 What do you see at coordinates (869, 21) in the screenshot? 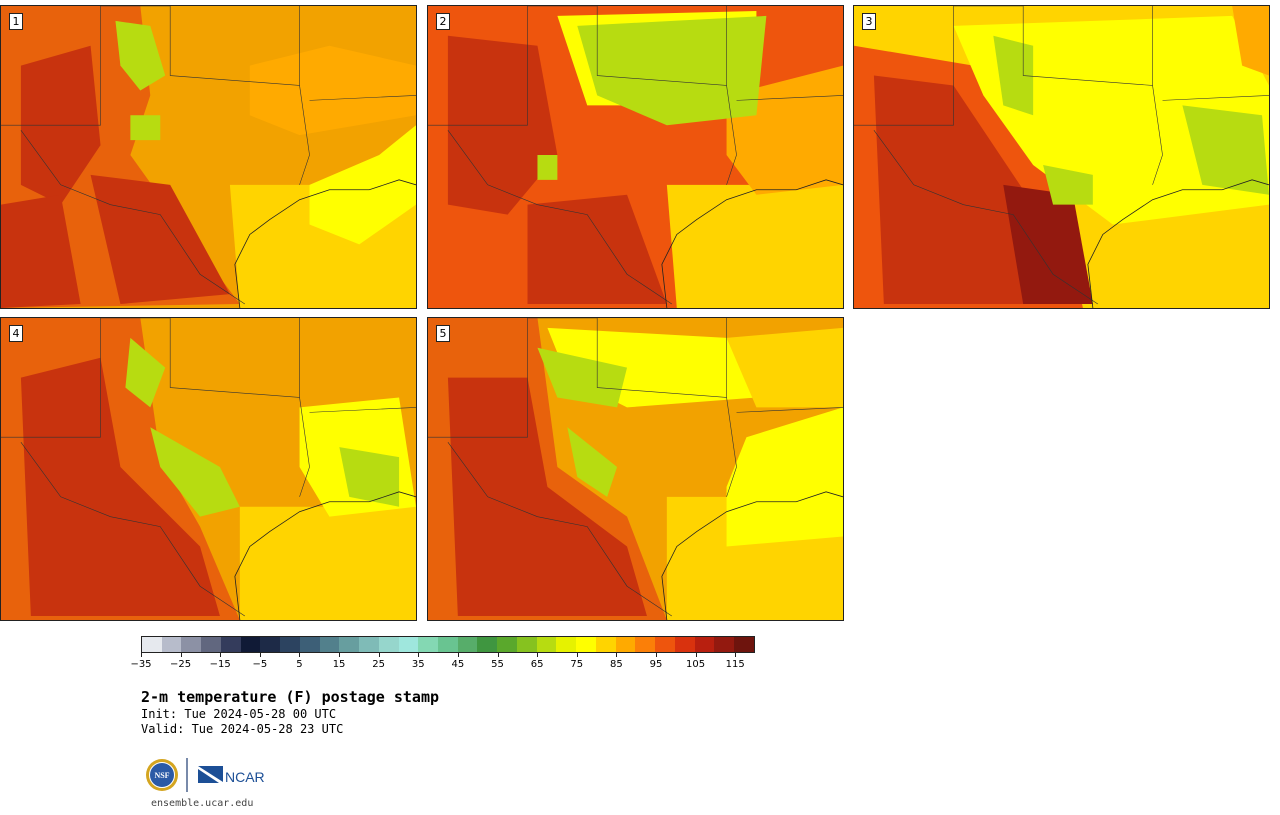
I see `panel-number-label: 3` at bounding box center [869, 21].